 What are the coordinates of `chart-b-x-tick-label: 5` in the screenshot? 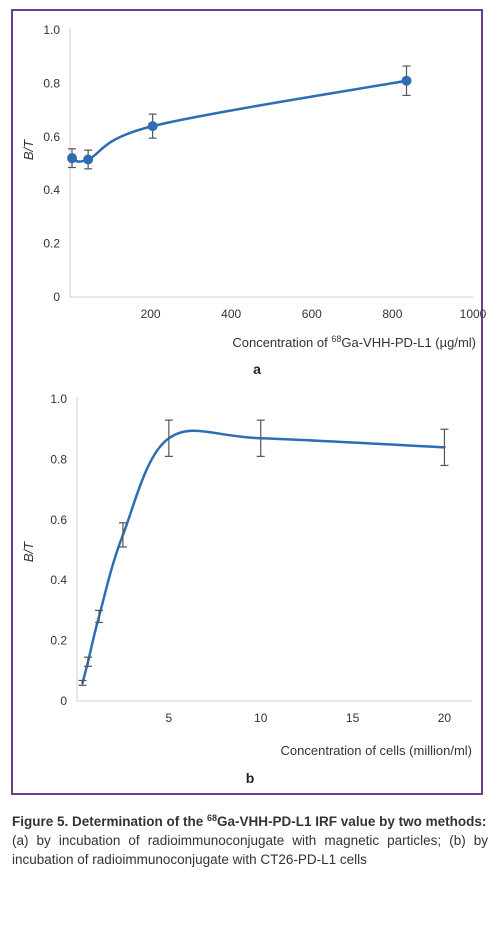 It's located at (169, 718).